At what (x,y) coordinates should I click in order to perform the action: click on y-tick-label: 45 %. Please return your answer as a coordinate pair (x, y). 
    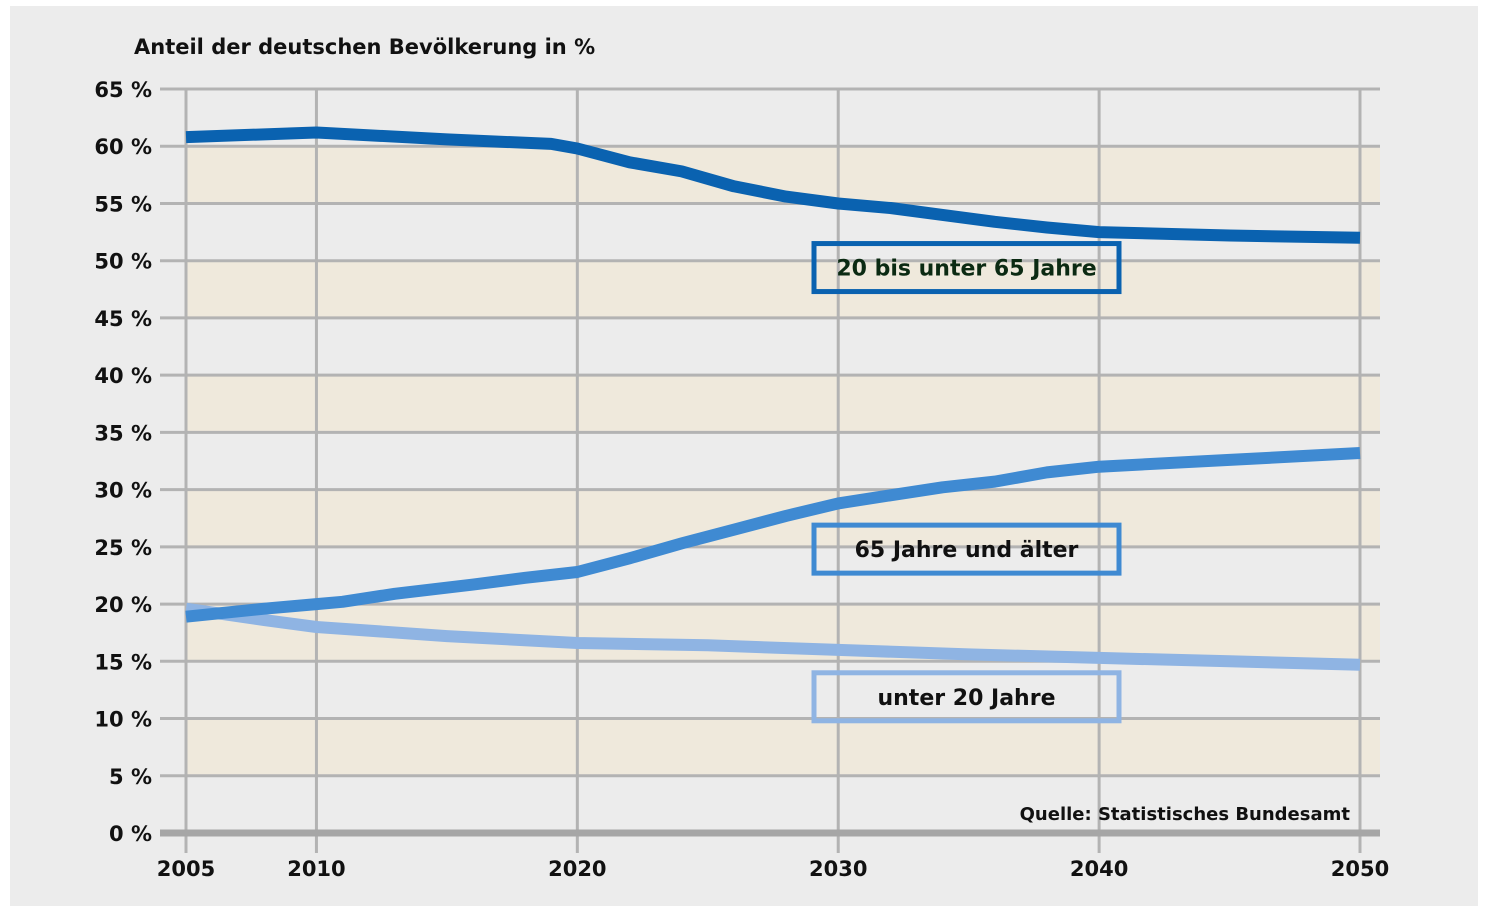
    Looking at the image, I should click on (123, 319).